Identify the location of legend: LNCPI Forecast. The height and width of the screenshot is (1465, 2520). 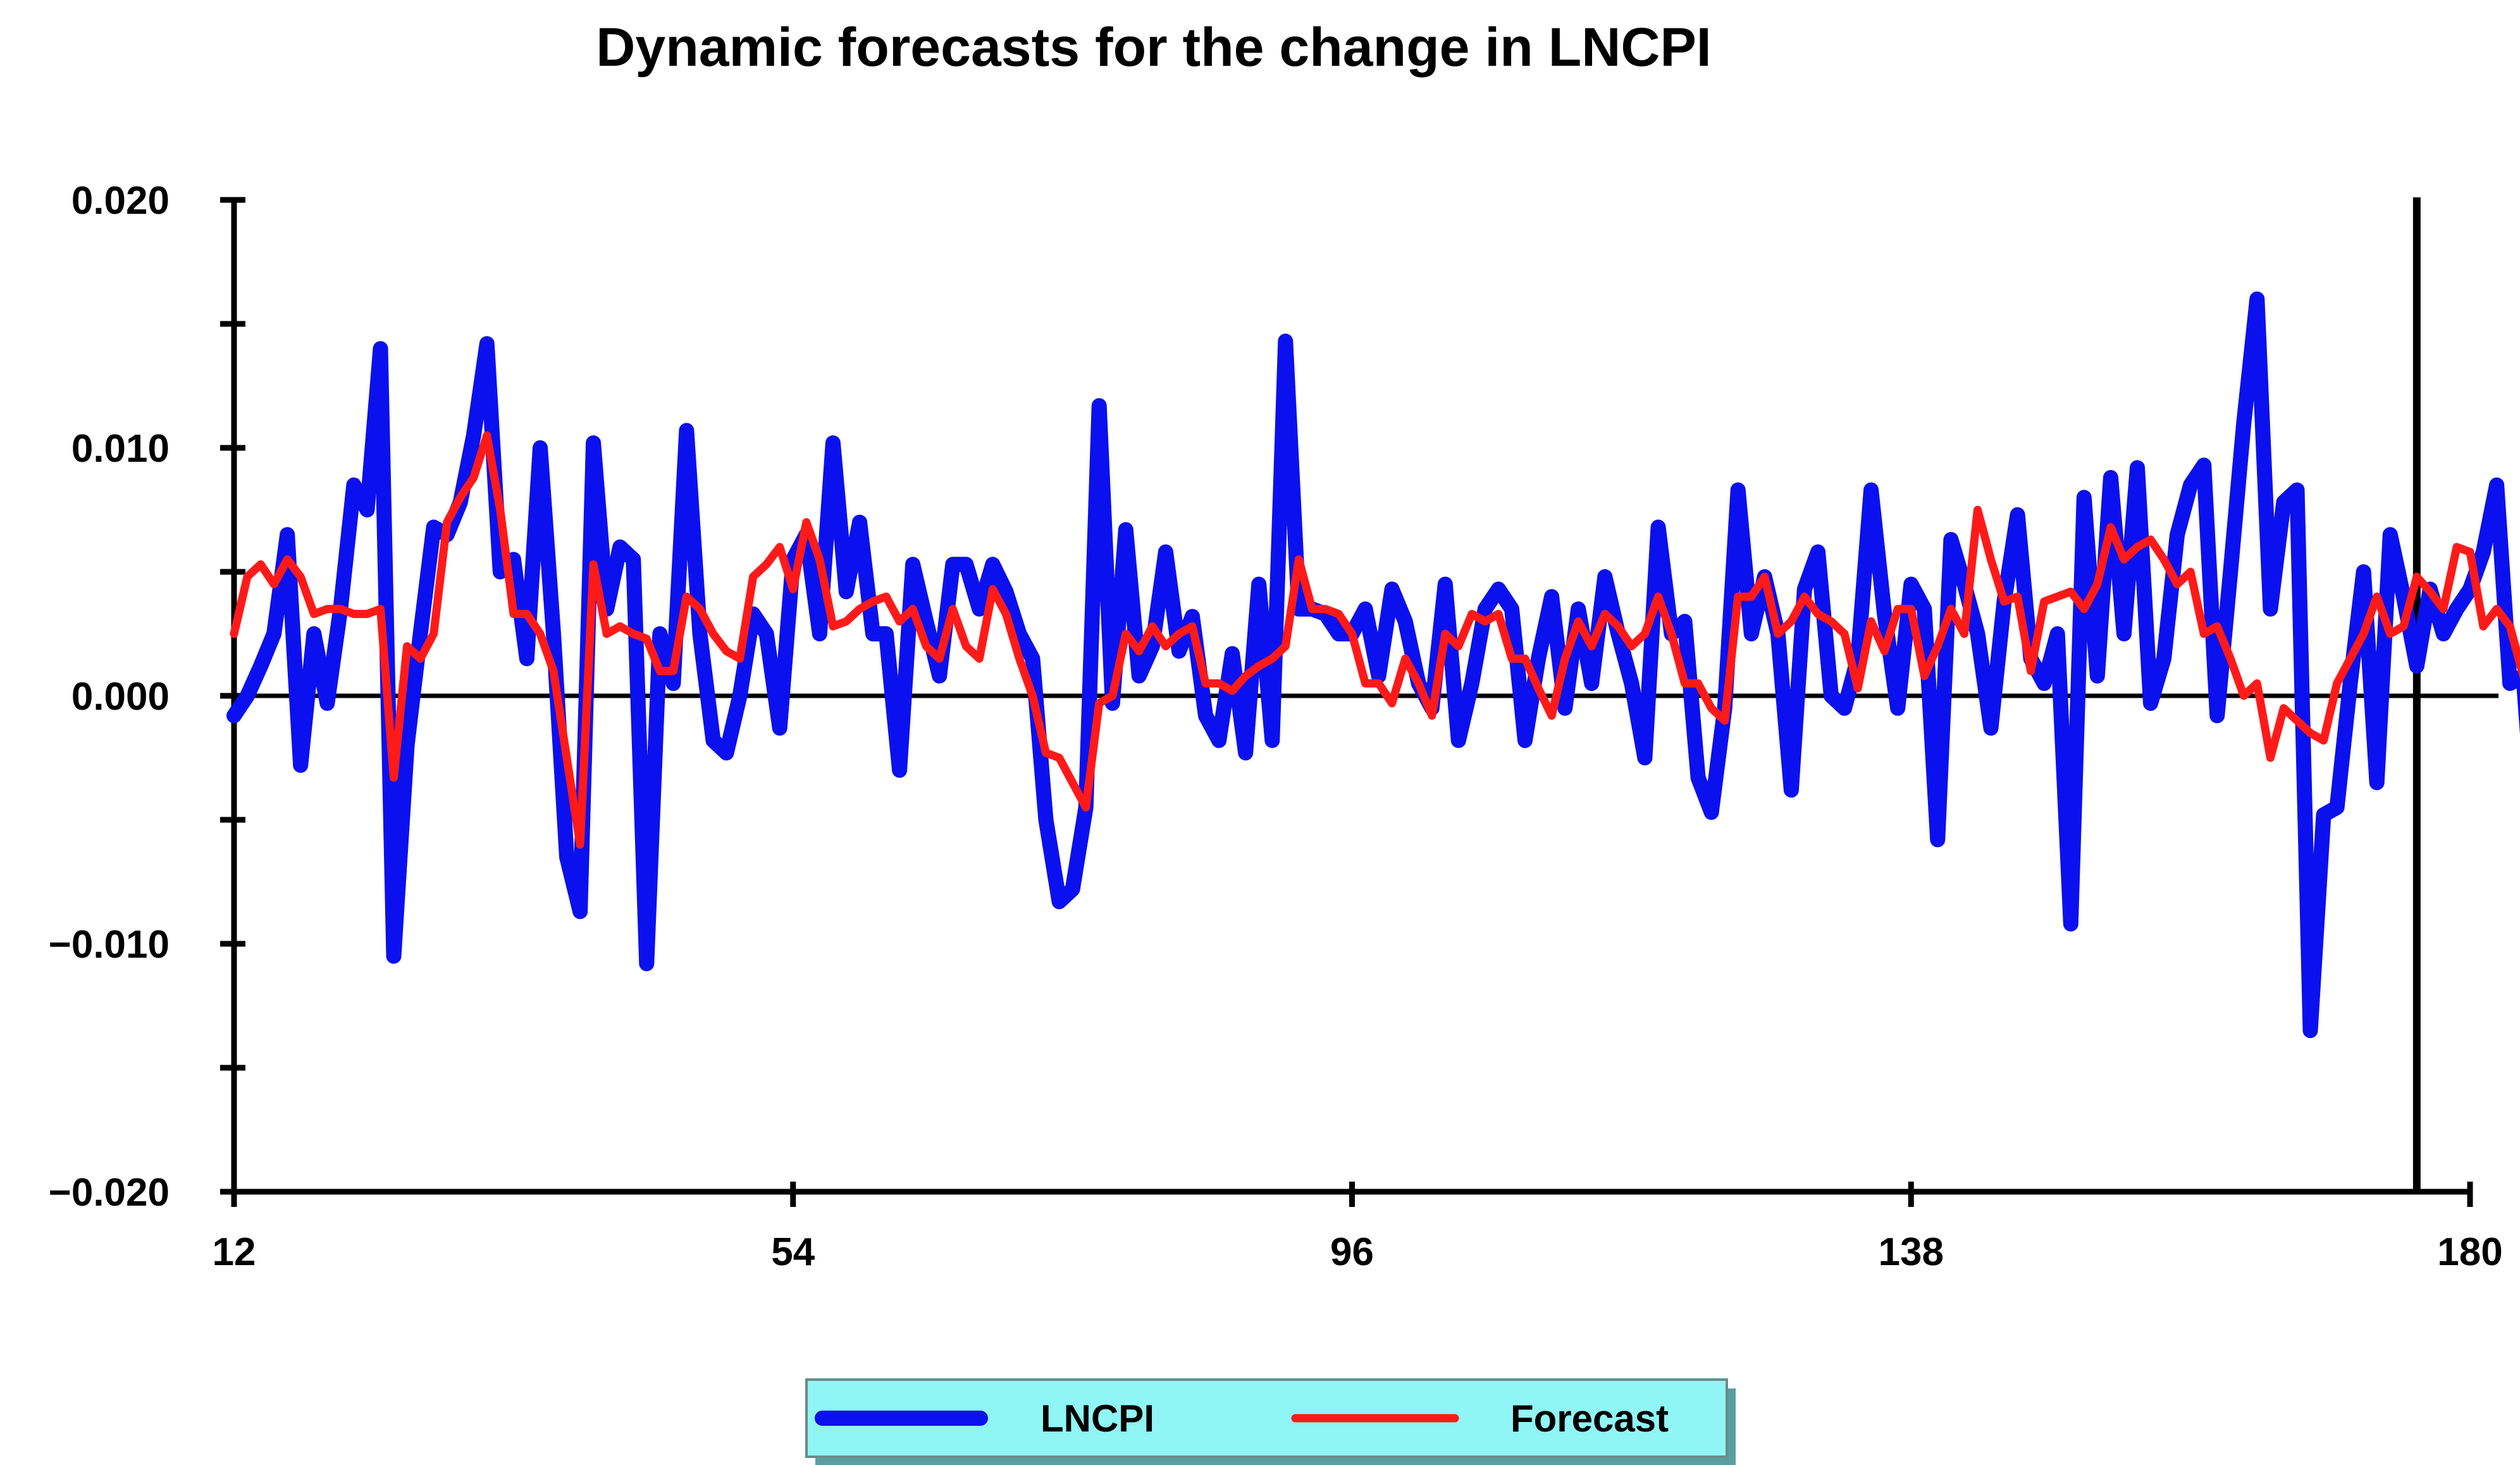
(1270, 1421).